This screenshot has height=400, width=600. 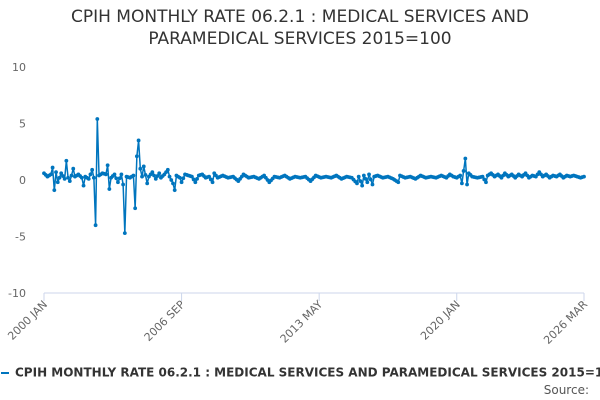 What do you see at coordinates (566, 390) in the screenshot?
I see `credits: Source:` at bounding box center [566, 390].